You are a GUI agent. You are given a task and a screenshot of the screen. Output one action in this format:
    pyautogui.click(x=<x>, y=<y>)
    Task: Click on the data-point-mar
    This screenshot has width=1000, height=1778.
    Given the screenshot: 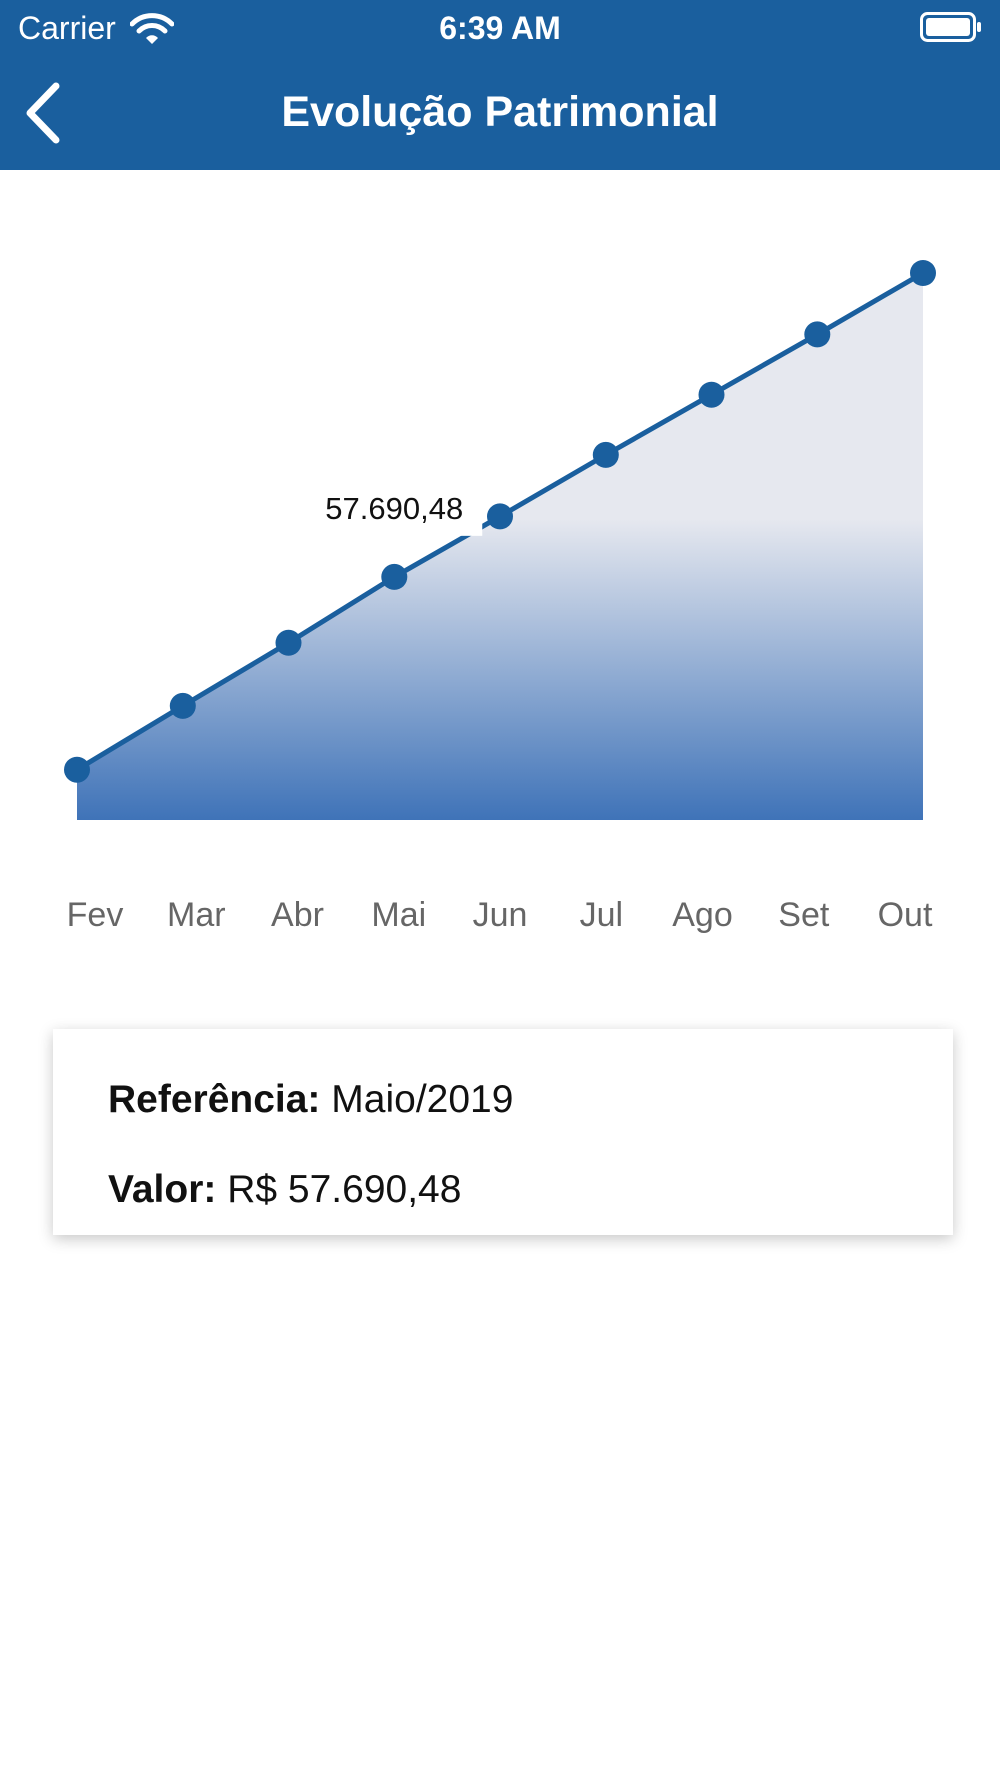 What is the action you would take?
    pyautogui.click(x=182, y=705)
    